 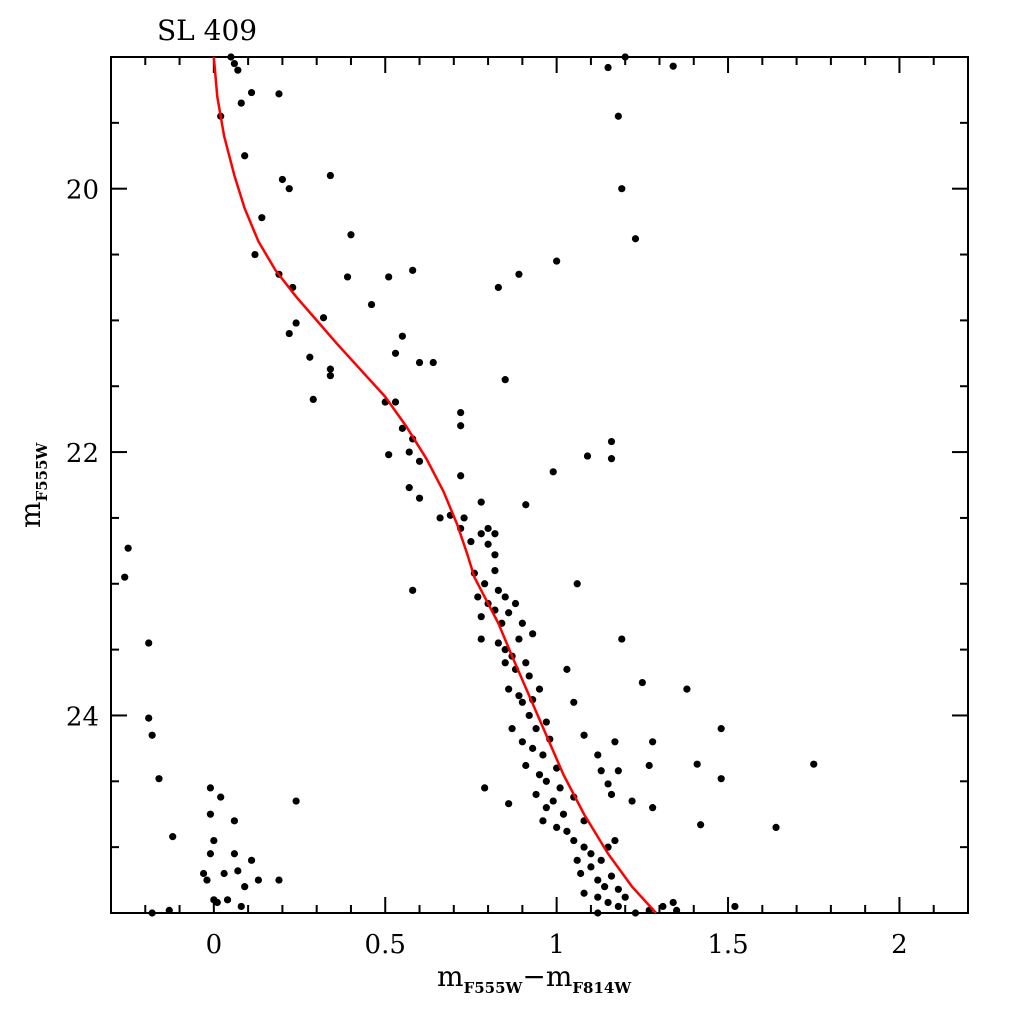 What do you see at coordinates (82, 717) in the screenshot?
I see `y-tick-label: 24` at bounding box center [82, 717].